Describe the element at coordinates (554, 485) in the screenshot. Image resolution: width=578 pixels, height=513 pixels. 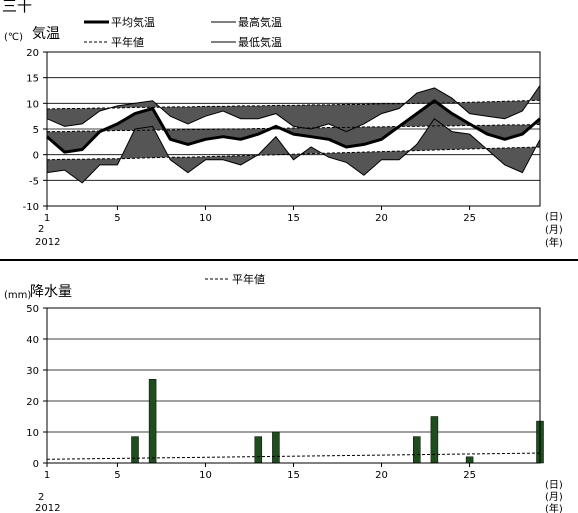
I see `precipitation-day-unit: (日)` at that location.